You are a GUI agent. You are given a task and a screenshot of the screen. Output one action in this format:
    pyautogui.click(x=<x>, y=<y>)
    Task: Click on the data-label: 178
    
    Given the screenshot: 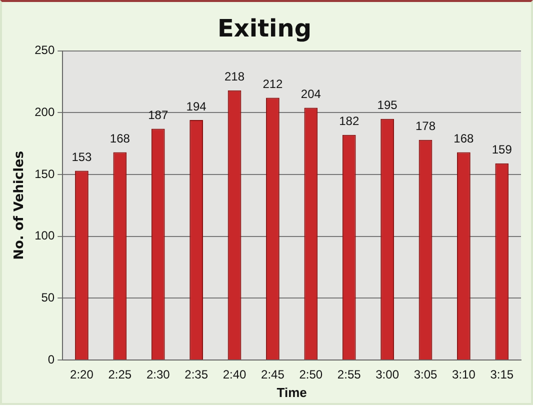 What is the action you would take?
    pyautogui.click(x=425, y=126)
    